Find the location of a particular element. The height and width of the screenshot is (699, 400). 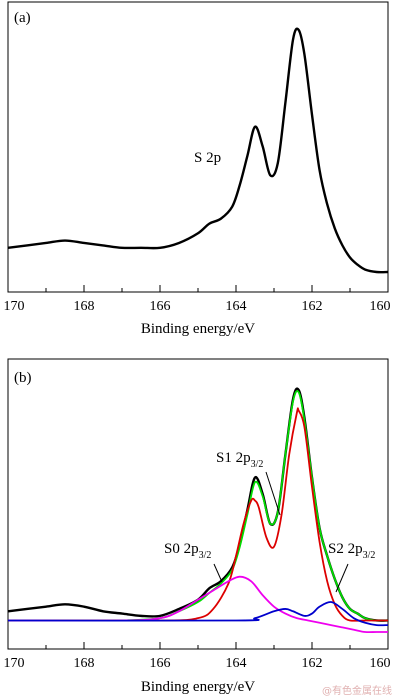

s0-label: S0 2p3/2 is located at coordinates (187, 551).